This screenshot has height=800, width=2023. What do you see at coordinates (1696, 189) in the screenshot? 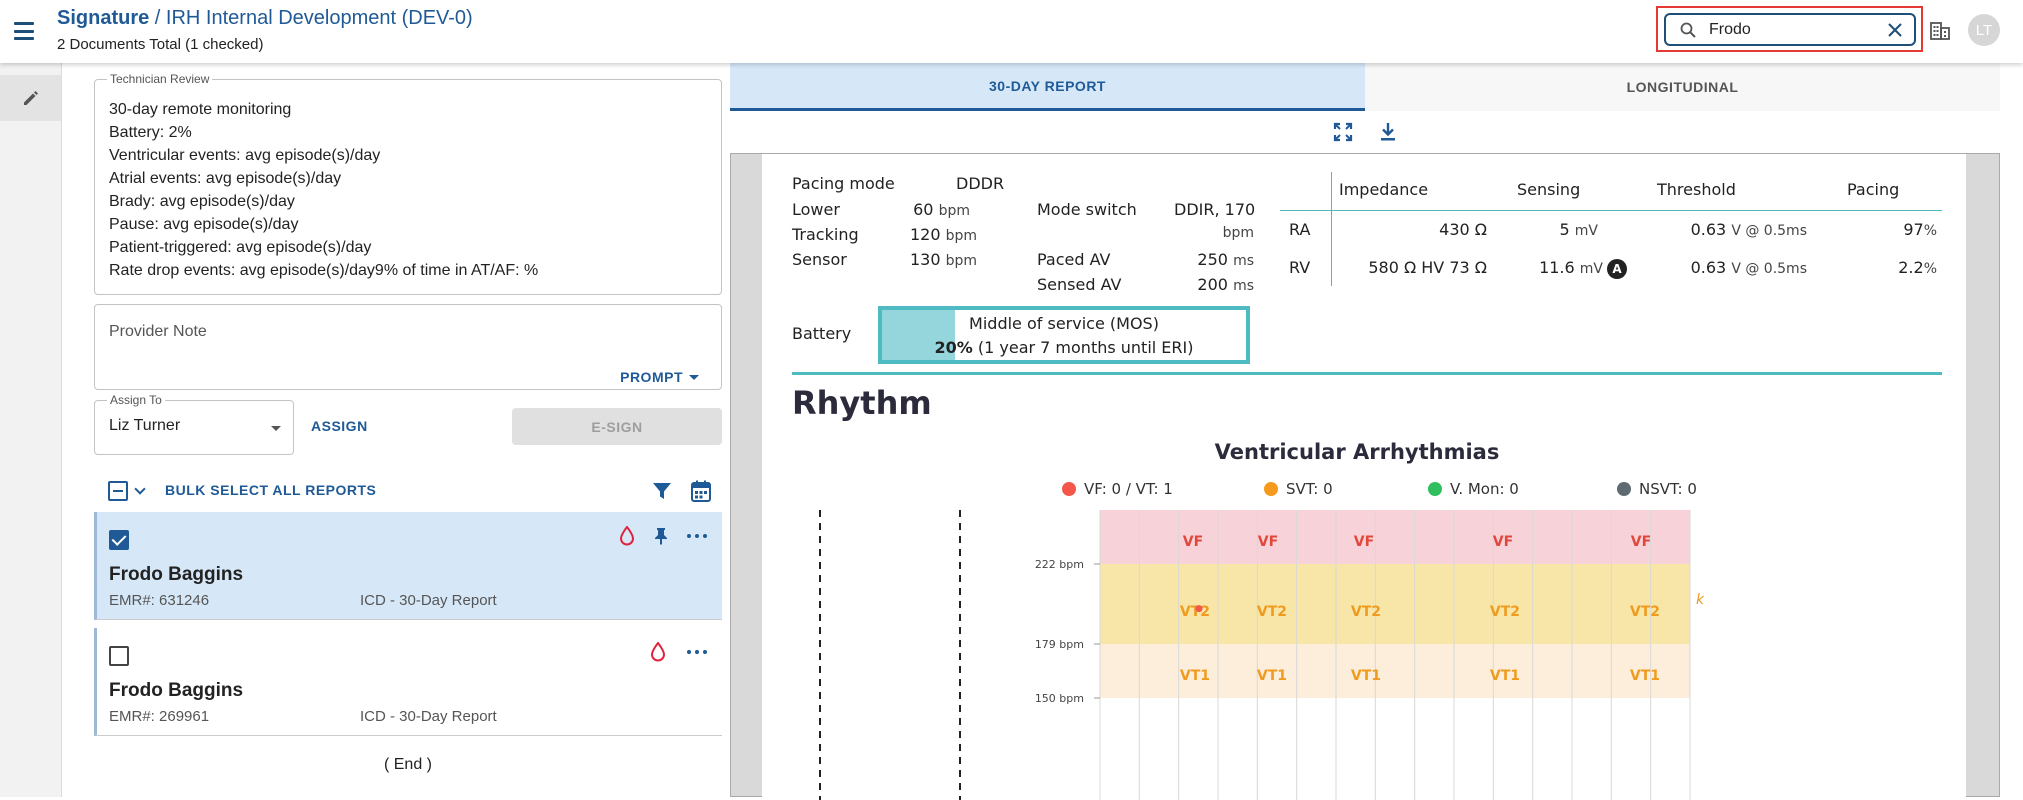
I see `threshold-header: Threshold` at bounding box center [1696, 189].